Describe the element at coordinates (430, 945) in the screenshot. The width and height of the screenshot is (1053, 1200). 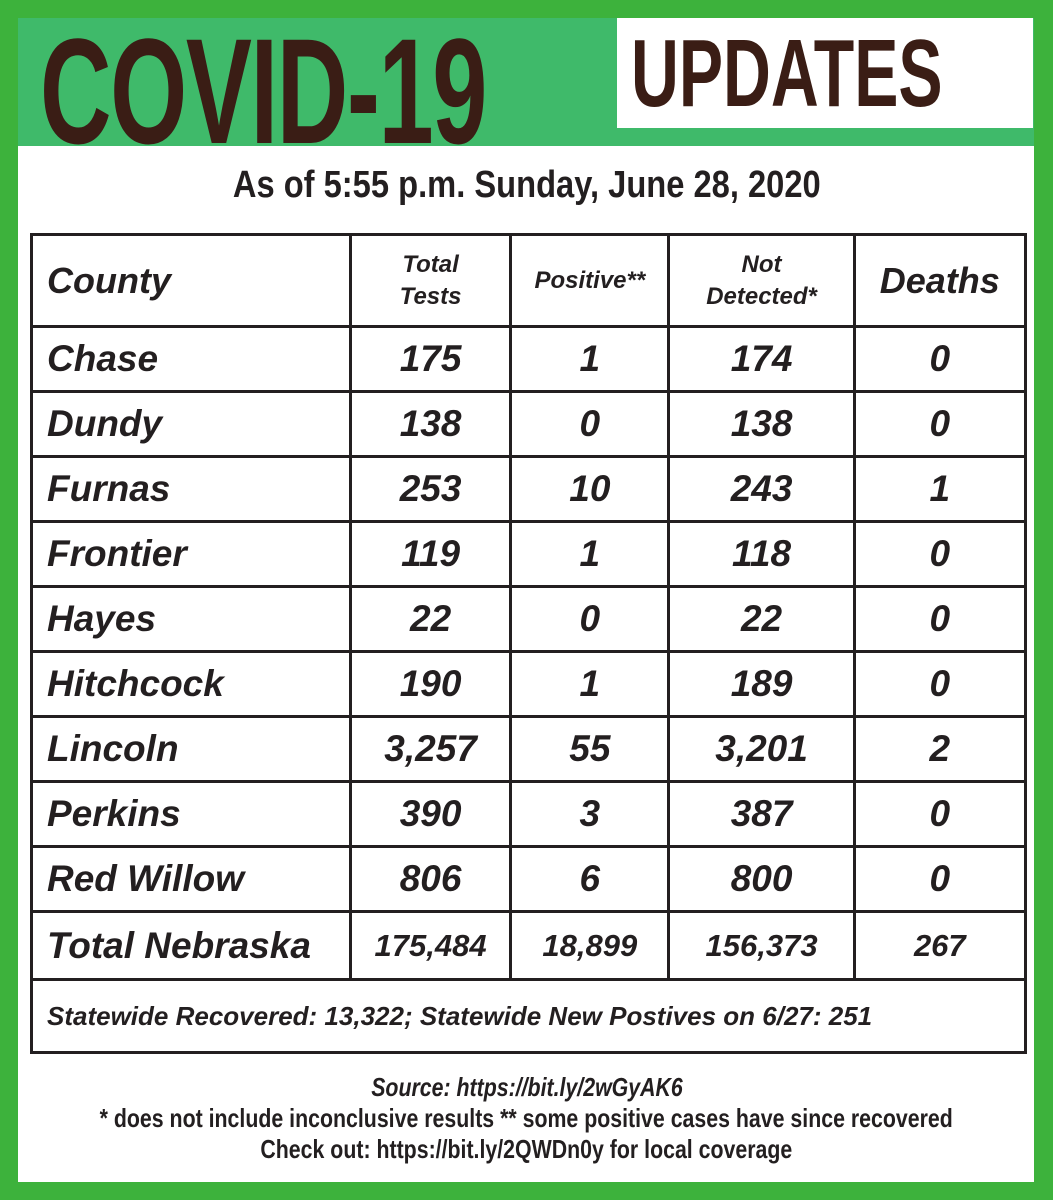
I see `total-tests-cell: 175,484` at that location.